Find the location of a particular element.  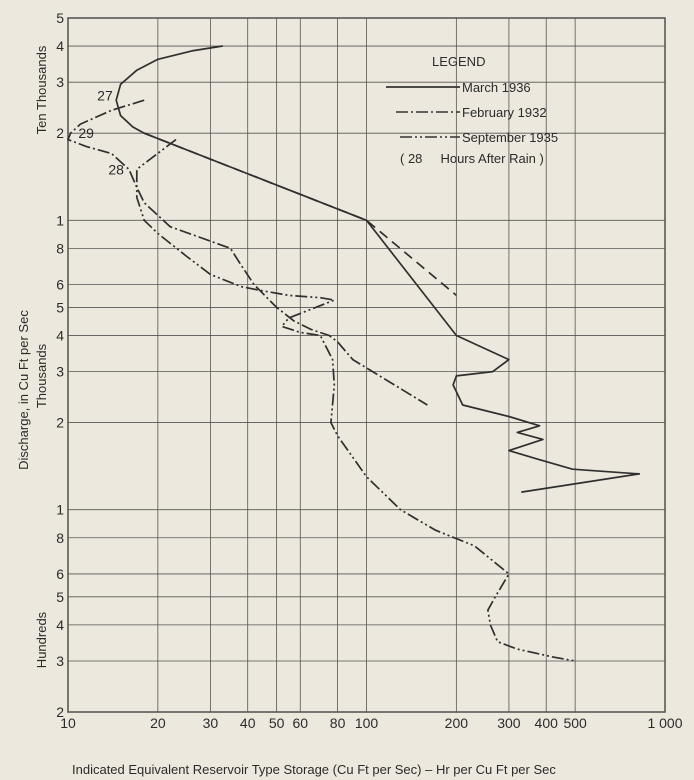

y-section-label-ten-thousands: Ten Thousands is located at coordinates (41, 89).